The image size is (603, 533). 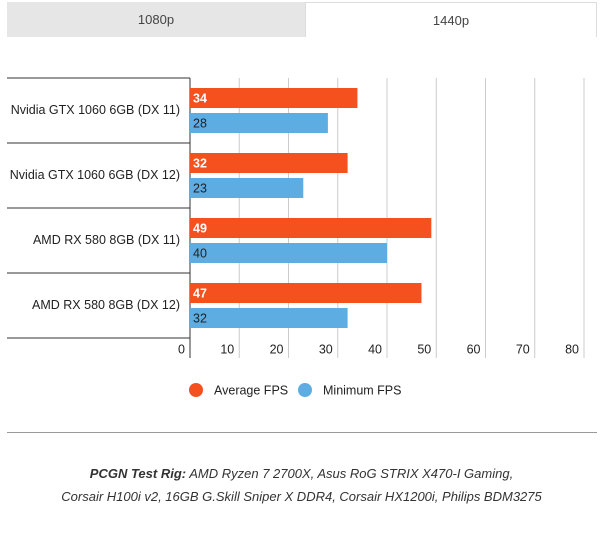 I want to click on separator, so click(x=302, y=432).